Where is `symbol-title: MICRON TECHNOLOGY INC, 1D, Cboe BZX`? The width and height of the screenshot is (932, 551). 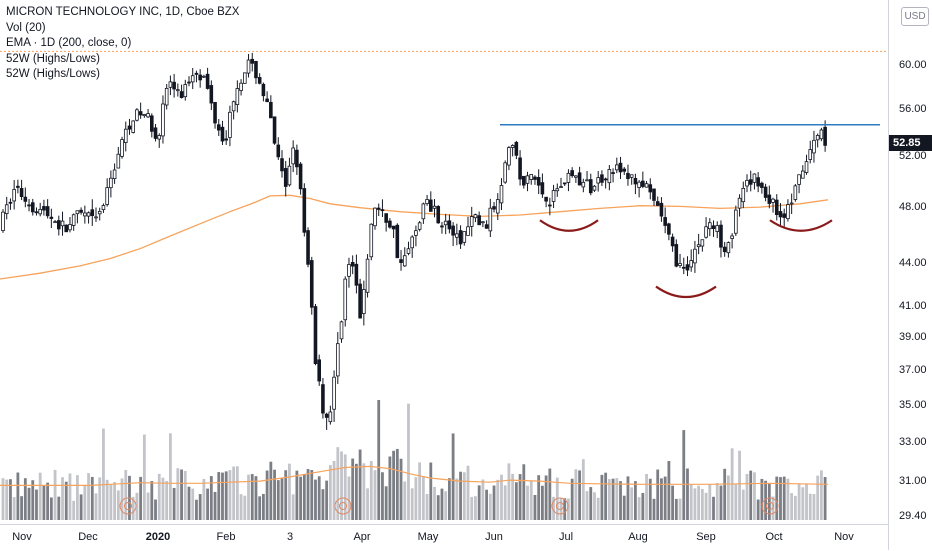
symbol-title: MICRON TECHNOLOGY INC, 1D, Cboe BZX is located at coordinates (123, 12).